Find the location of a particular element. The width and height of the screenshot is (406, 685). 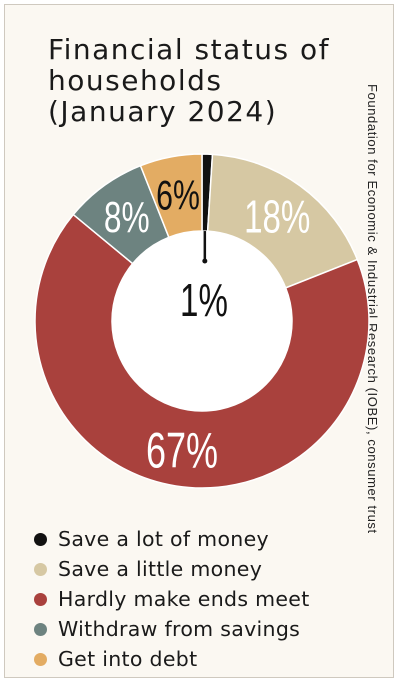

donut-hole is located at coordinates (202, 321).